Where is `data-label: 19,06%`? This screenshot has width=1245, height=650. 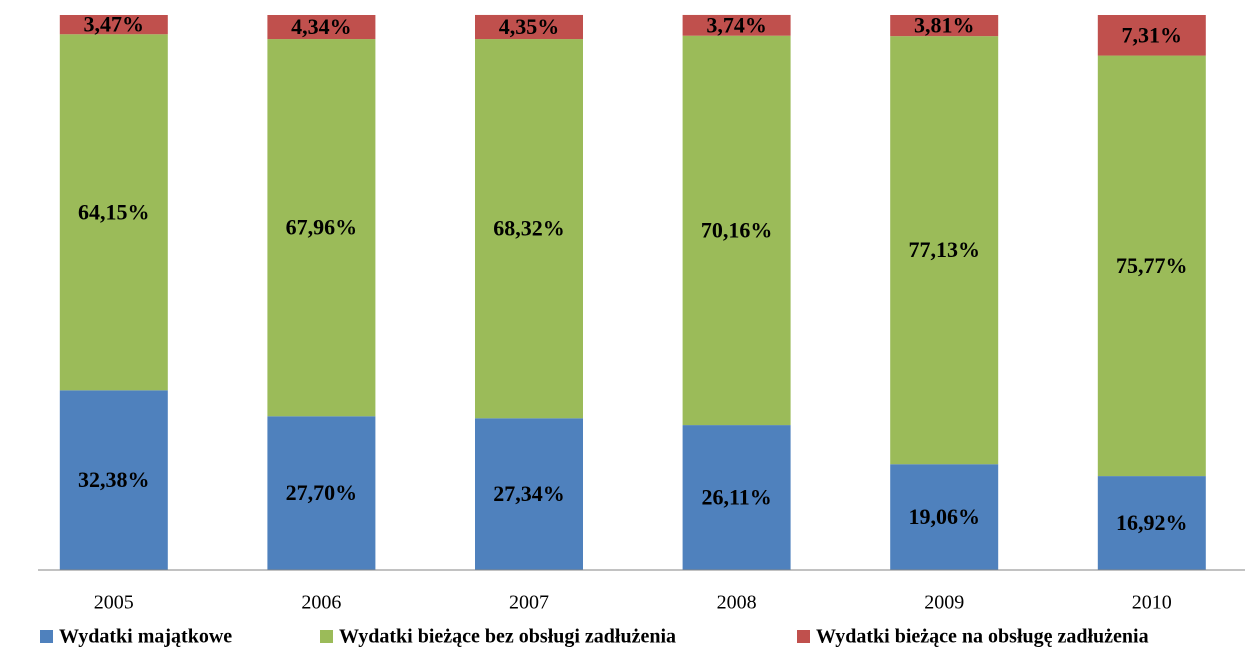 data-label: 19,06% is located at coordinates (944, 516).